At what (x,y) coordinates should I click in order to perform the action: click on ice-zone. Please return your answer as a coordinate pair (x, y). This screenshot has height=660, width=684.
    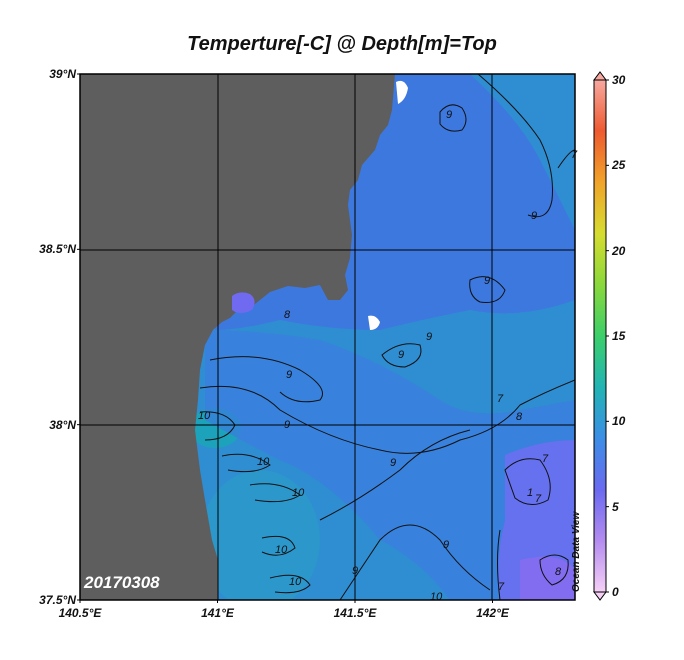
    Looking at the image, I should click on (547, 578).